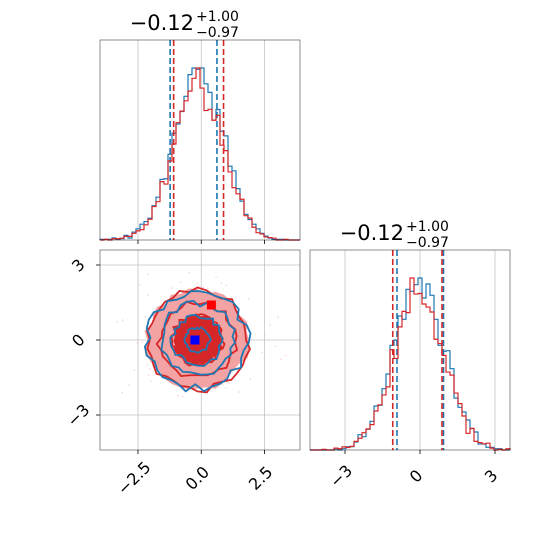 Image resolution: width=550 pixels, height=550 pixels. I want to click on hist-bottom-right-title-lower: −0.97, so click(427, 243).